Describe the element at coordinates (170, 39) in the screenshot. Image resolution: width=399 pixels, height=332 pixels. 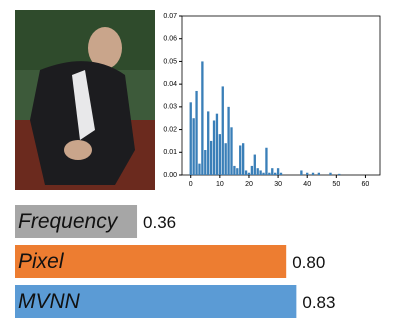
I see `y-tick-label: 0.06` at that location.